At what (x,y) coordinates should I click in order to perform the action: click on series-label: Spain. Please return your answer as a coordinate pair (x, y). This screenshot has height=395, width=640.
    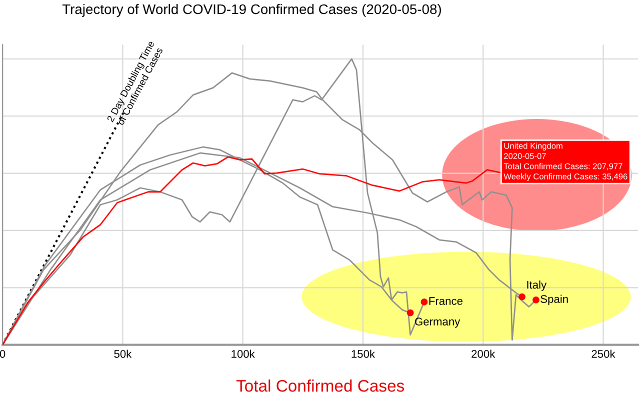
    Looking at the image, I should click on (554, 300).